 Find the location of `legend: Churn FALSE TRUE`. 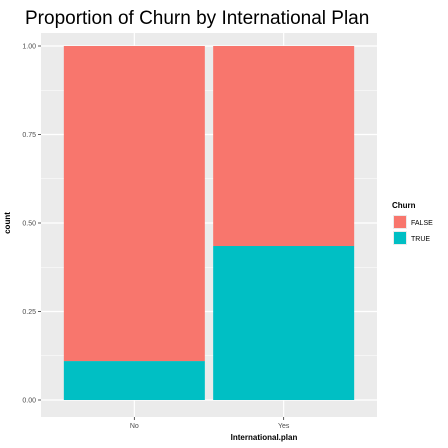

legend: Churn FALSE TRUE is located at coordinates (412, 223).